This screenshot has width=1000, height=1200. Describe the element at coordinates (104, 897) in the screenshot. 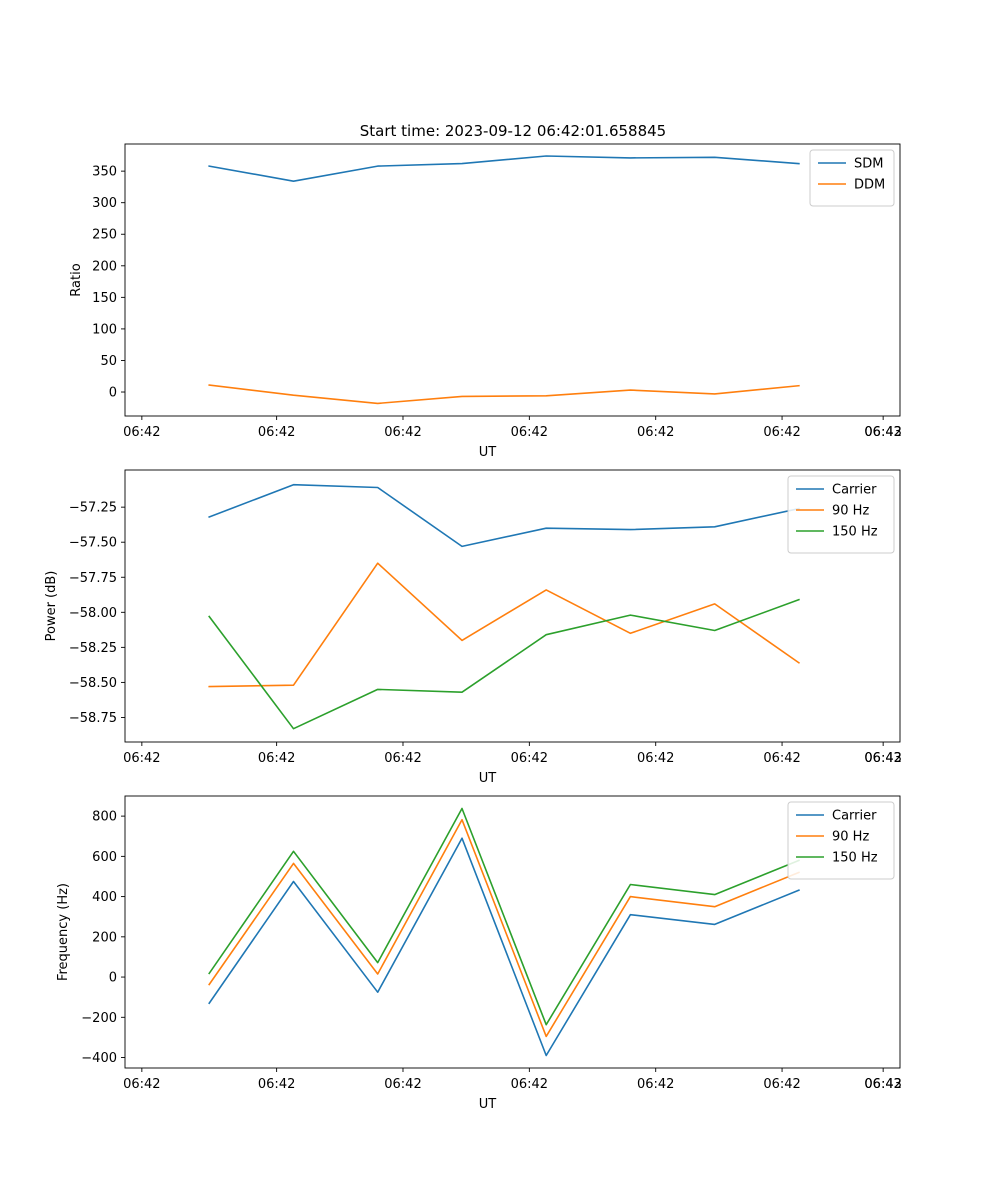

I see `y-tick-label: 400` at that location.